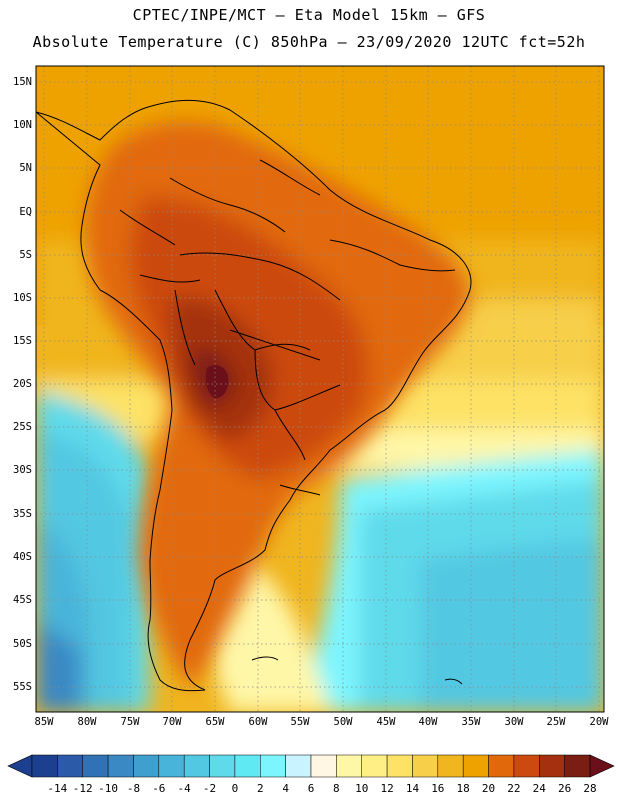 Image resolution: width=618 pixels, height=800 pixels. I want to click on colorbar-under-arrow, so click(20, 766).